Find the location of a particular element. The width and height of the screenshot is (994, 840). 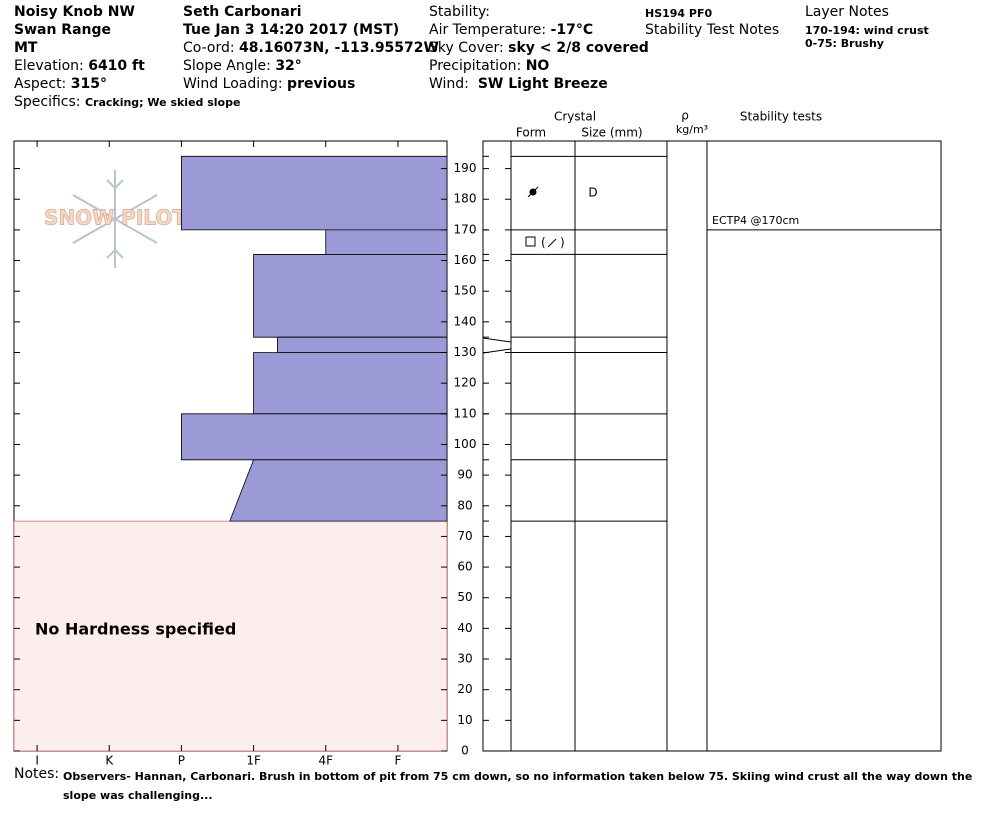

y-tick-label: 190 is located at coordinates (465, 168).